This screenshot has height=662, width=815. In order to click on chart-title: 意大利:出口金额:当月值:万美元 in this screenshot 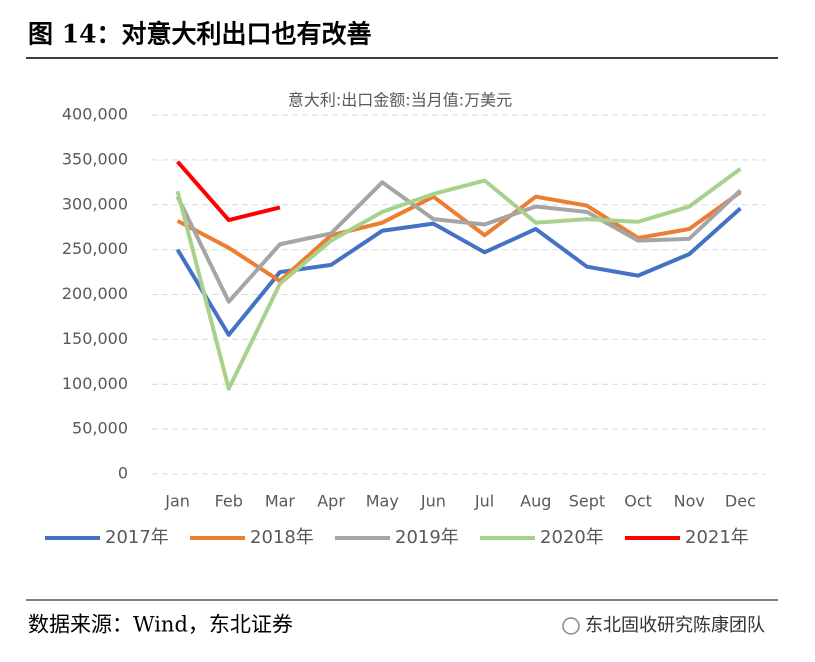, I will do `click(400, 100)`.